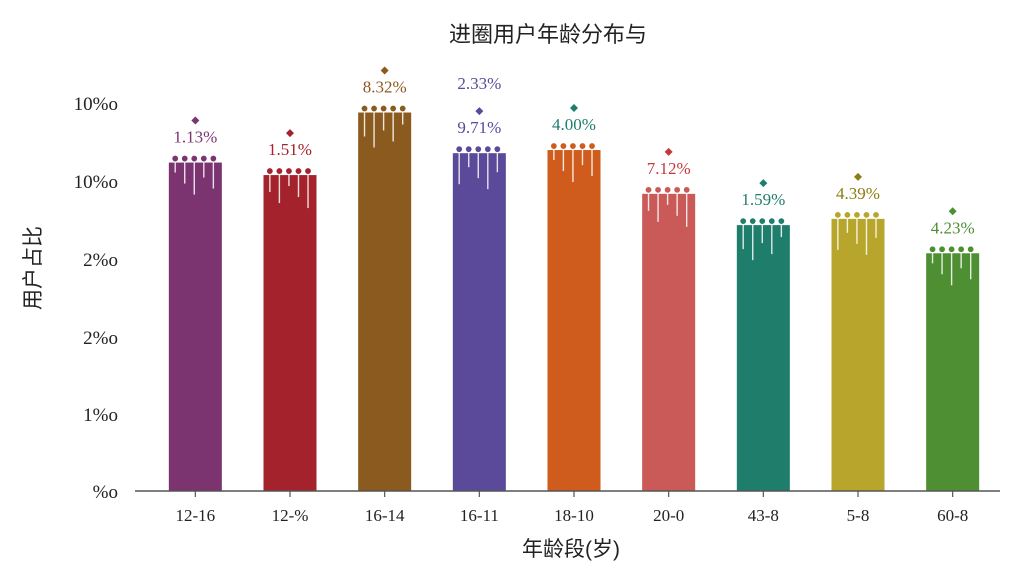 Image resolution: width=1024 pixels, height=576 pixels. Describe the element at coordinates (385, 87) in the screenshot. I see `data-label: 8.32%` at that location.